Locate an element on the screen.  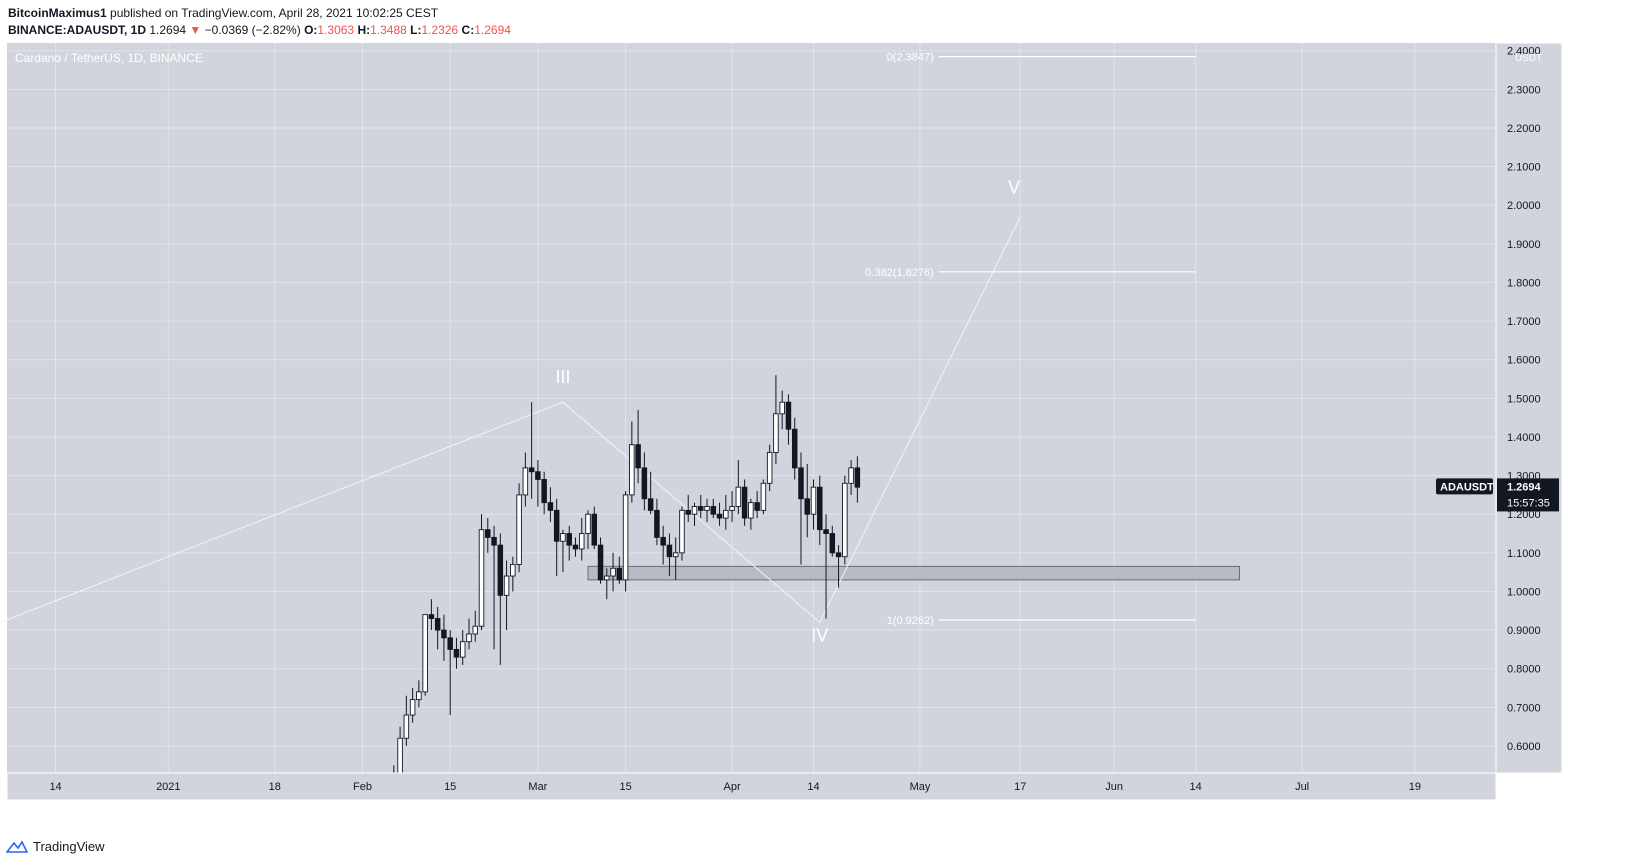
fib-retracement: 0(2.3847) 0.382(1.8276) 1(0.9262) is located at coordinates (1030, 339).